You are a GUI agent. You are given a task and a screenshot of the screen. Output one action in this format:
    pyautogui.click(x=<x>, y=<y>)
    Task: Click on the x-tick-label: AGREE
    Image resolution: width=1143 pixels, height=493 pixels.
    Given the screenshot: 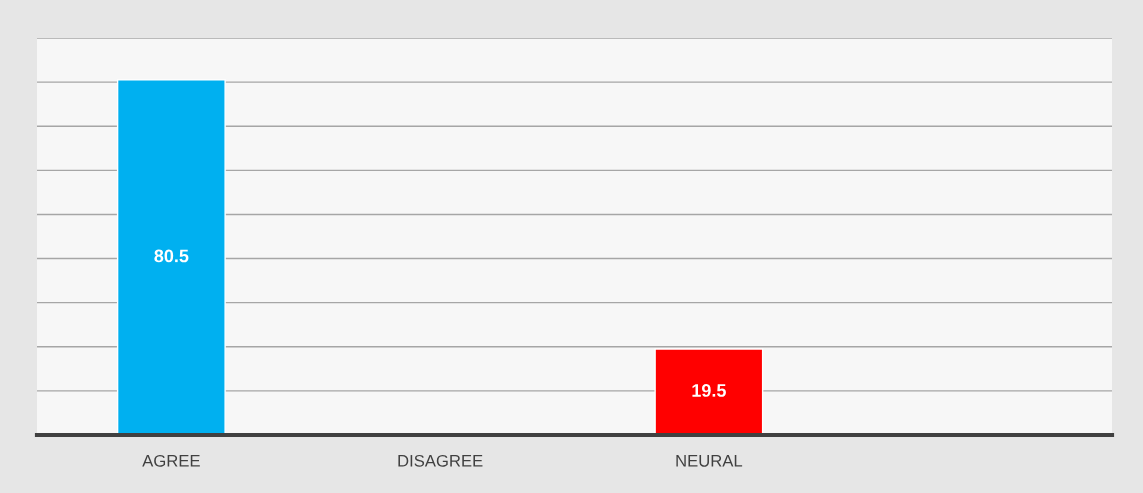 What is the action you would take?
    pyautogui.click(x=171, y=460)
    